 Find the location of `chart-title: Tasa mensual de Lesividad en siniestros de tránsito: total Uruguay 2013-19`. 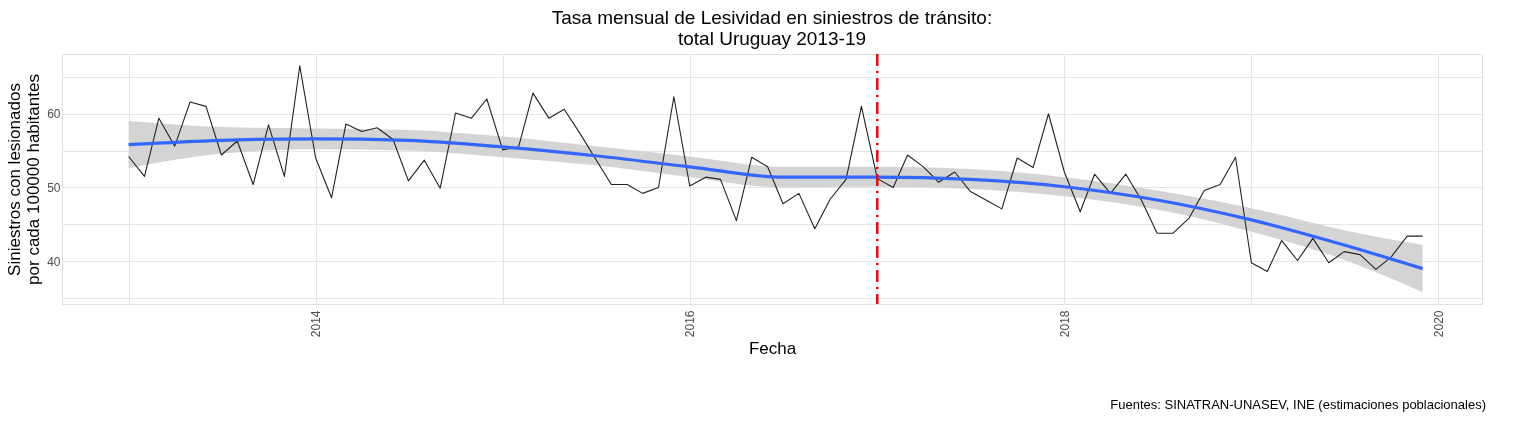

chart-title: Tasa mensual de Lesividad en siniestros de tránsito: total Uruguay 2013-19 is located at coordinates (772, 27).